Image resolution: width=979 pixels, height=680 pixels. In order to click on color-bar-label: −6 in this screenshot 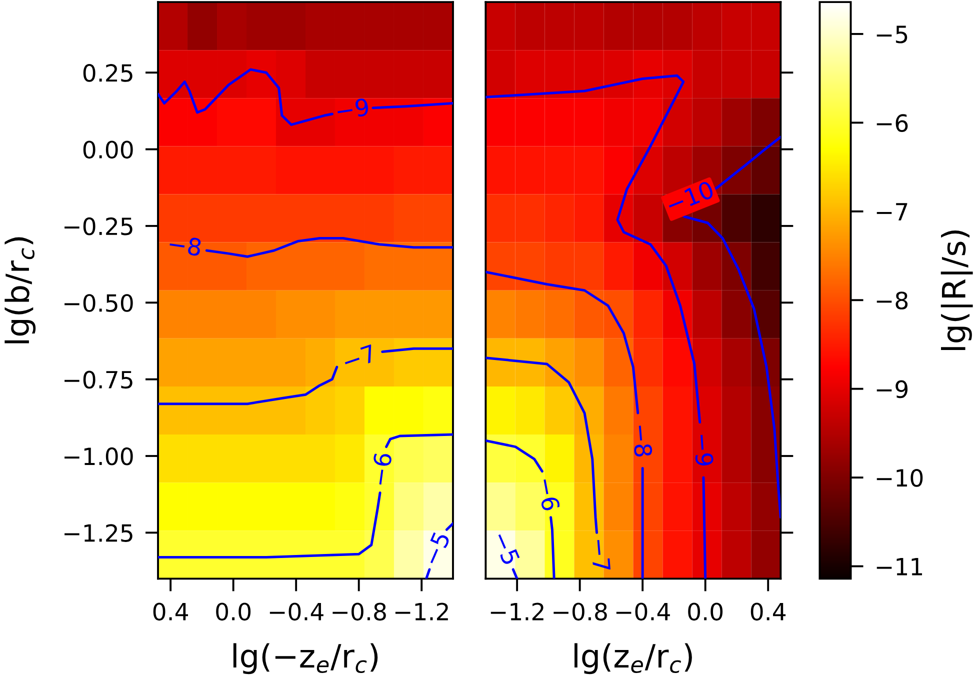, I will do `click(892, 123)`.